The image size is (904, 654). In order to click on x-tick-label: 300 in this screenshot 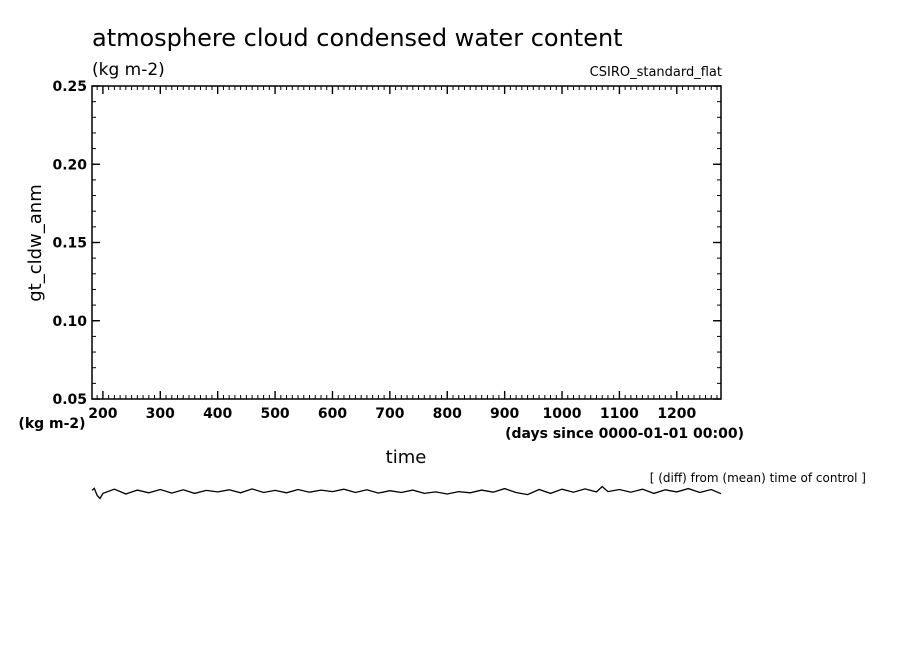, I will do `click(160, 414)`.